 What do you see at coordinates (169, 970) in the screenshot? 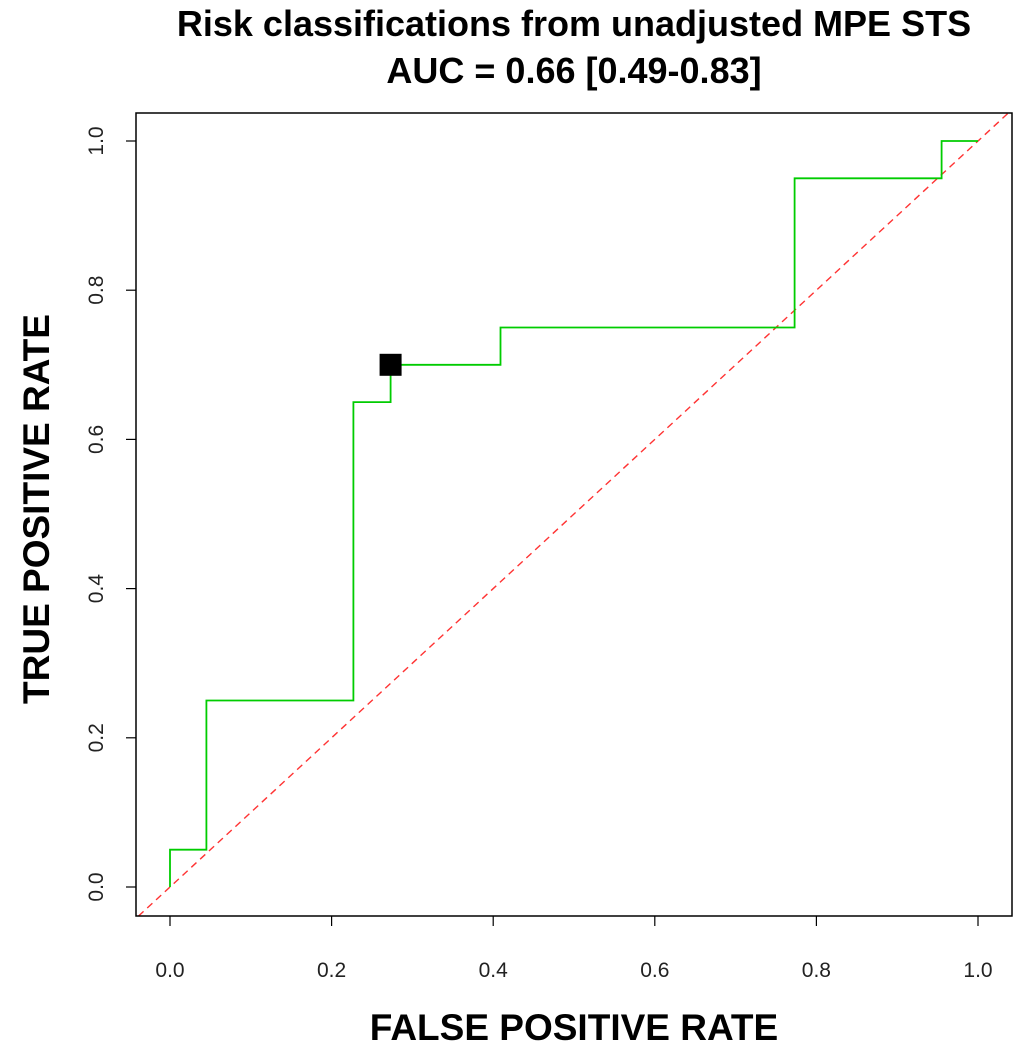
I see `x-tick-label: 0.0` at bounding box center [169, 970].